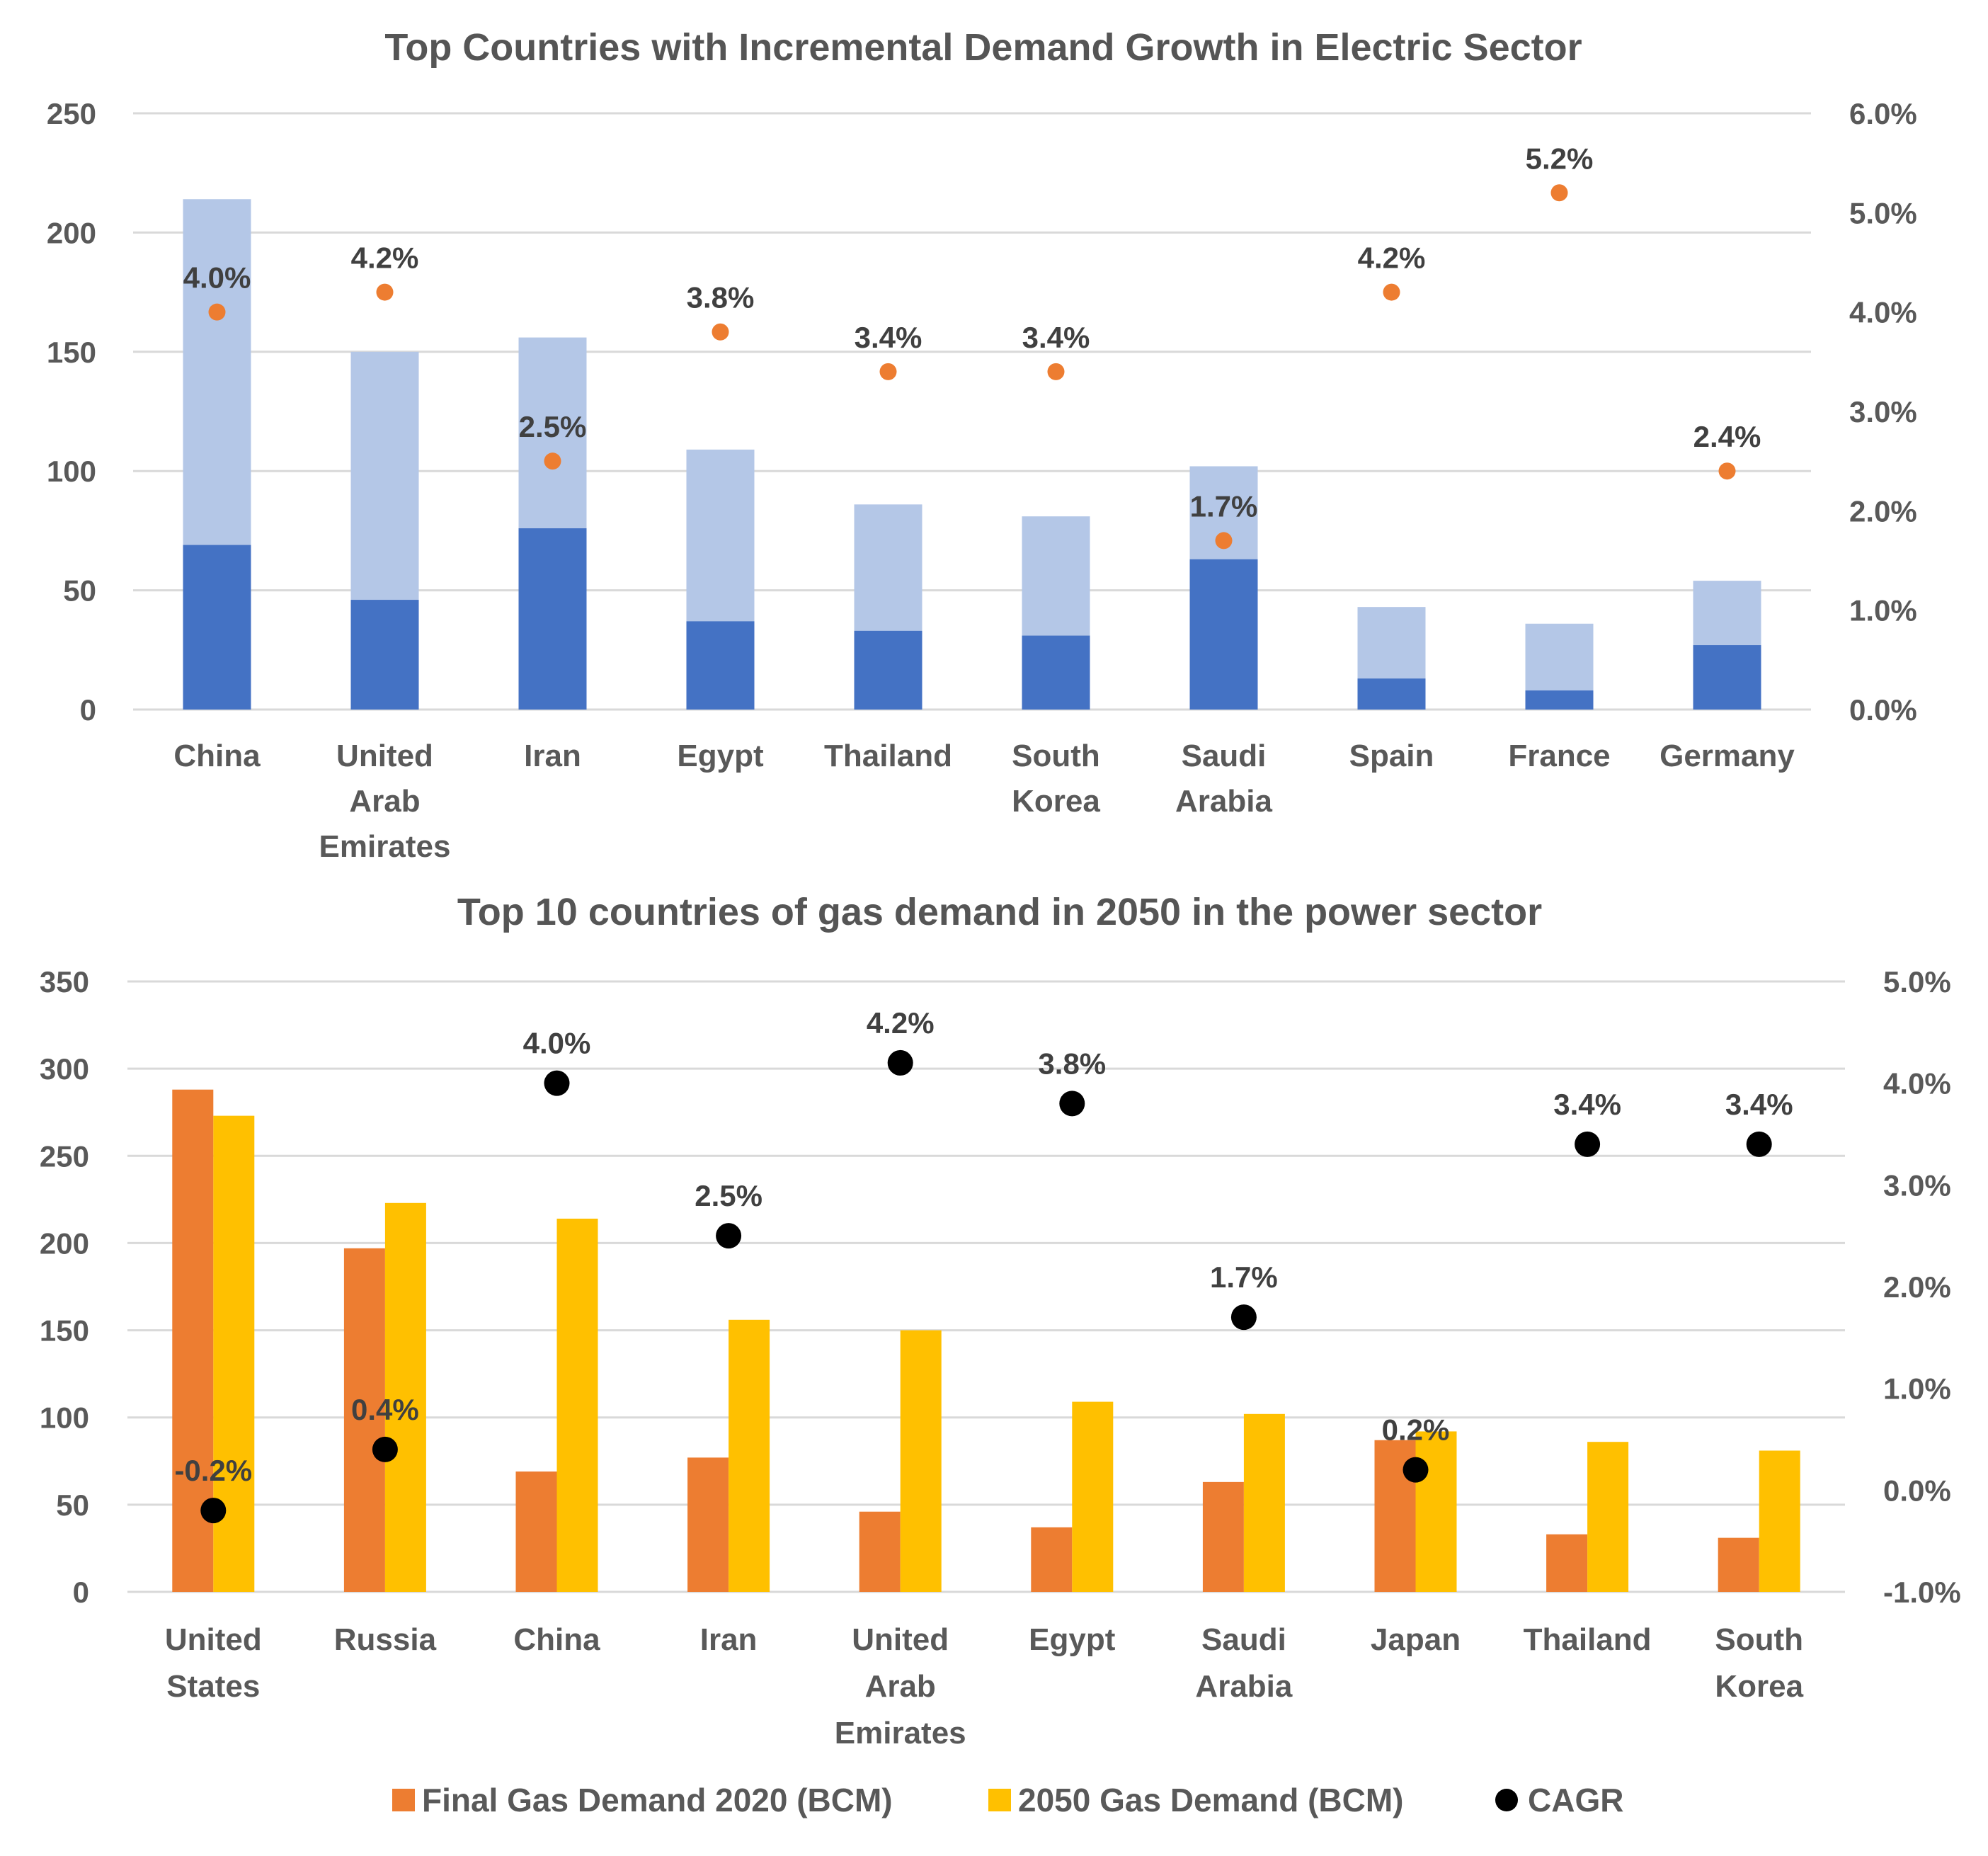 Image resolution: width=1988 pixels, height=1856 pixels. What do you see at coordinates (213, 1640) in the screenshot?
I see `category-label-united-states: United` at bounding box center [213, 1640].